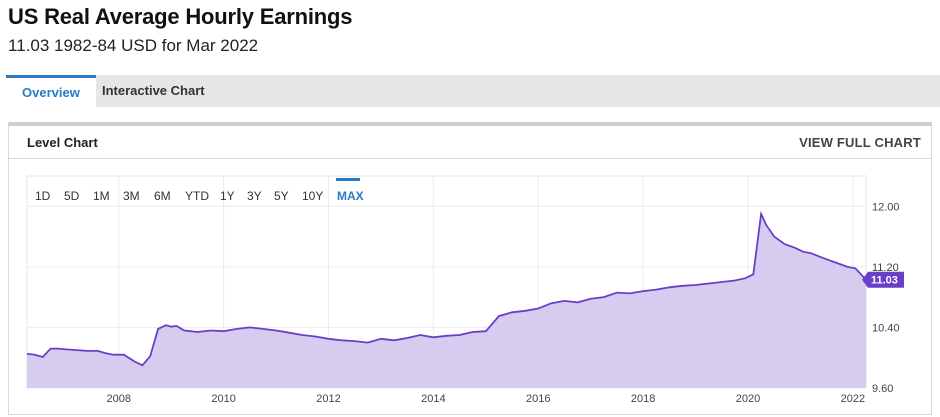 This screenshot has width=940, height=417. Describe the element at coordinates (62, 142) in the screenshot. I see `chart-panel-title: Level Chart` at that location.